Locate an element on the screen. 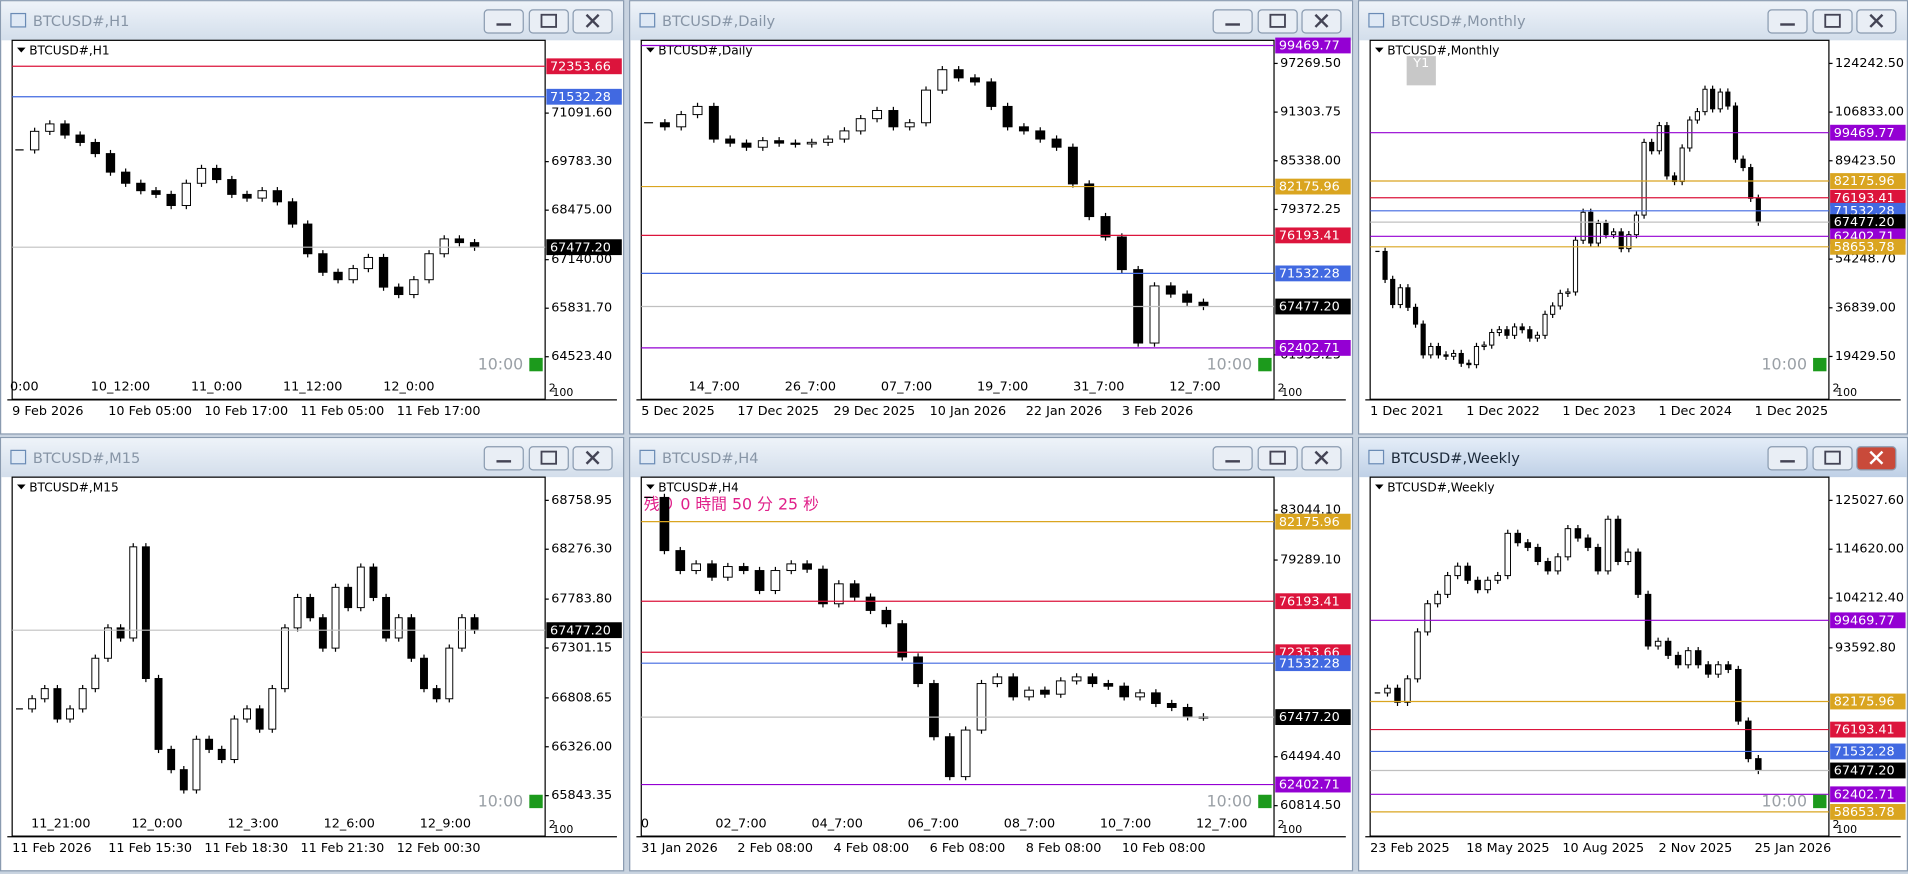 The image size is (1908, 874). level-label: 71532.28 is located at coordinates (1864, 752).